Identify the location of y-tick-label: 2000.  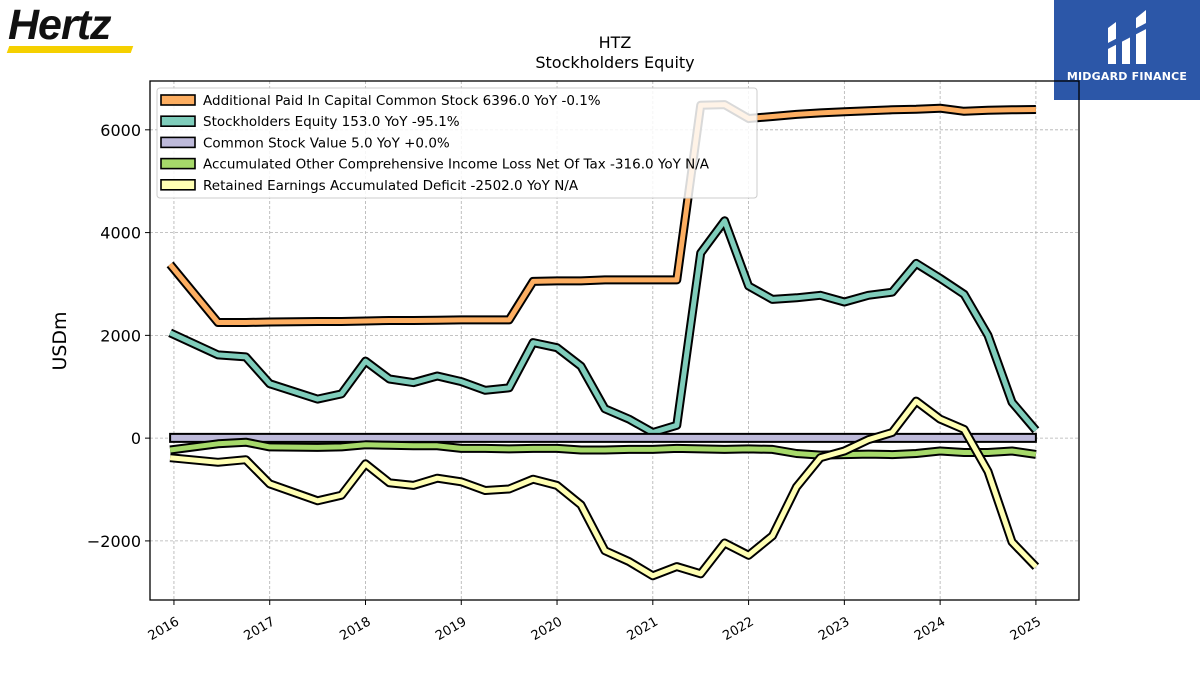
(120, 335).